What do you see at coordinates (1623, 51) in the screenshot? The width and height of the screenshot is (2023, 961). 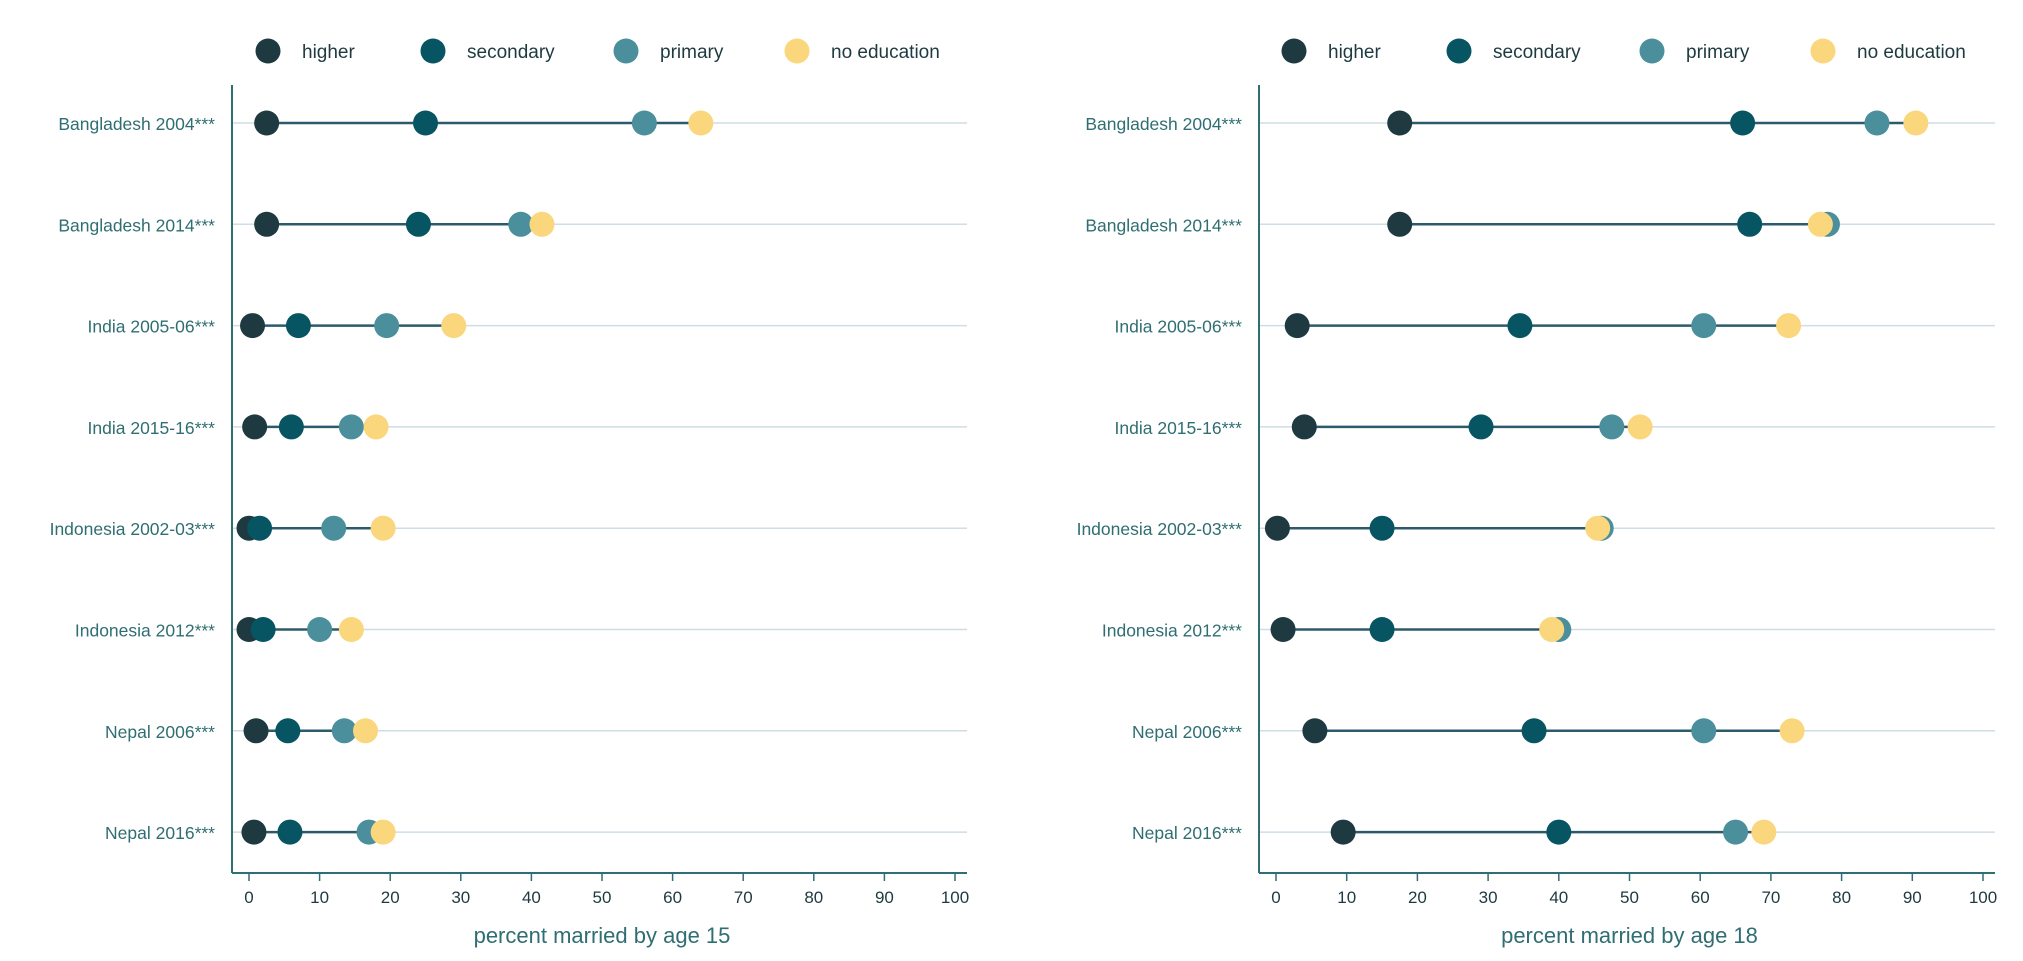 I see `legend-right: higher secondary primary no education` at bounding box center [1623, 51].